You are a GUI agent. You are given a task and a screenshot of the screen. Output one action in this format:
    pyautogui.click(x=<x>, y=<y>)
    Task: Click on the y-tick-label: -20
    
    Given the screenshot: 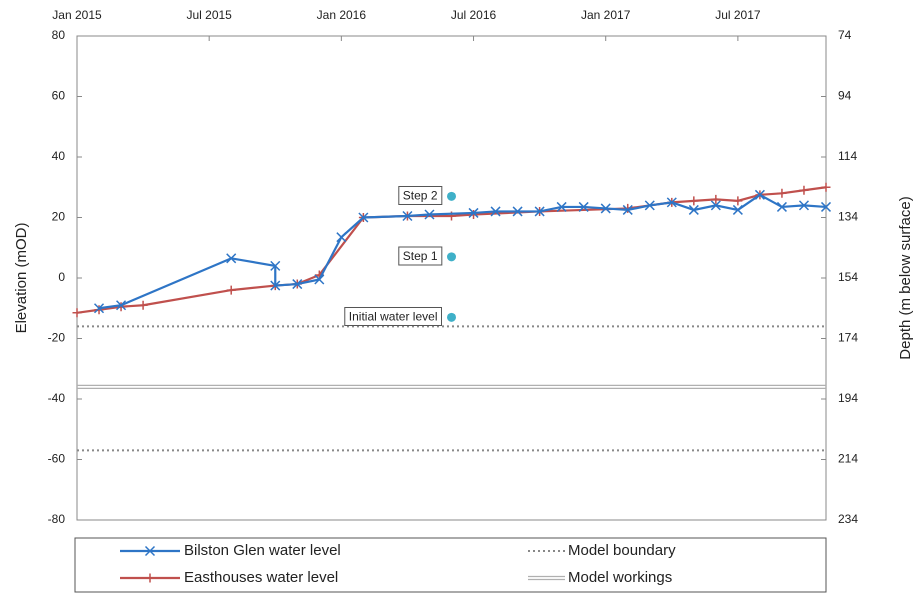 What is the action you would take?
    pyautogui.click(x=57, y=338)
    